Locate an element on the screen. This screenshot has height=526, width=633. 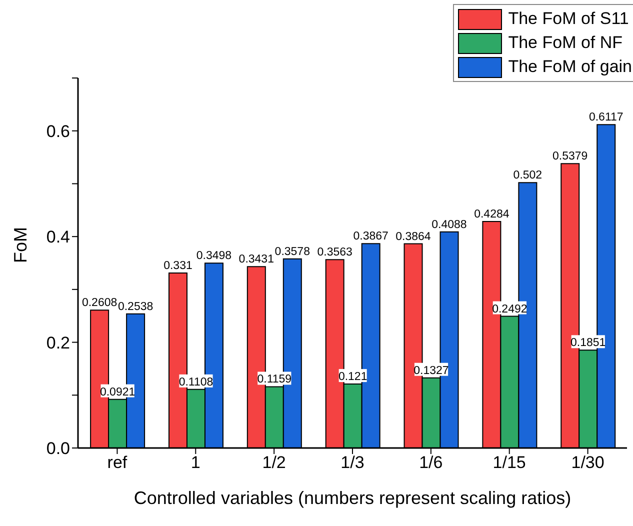
data-label: 0.331 is located at coordinates (178, 266).